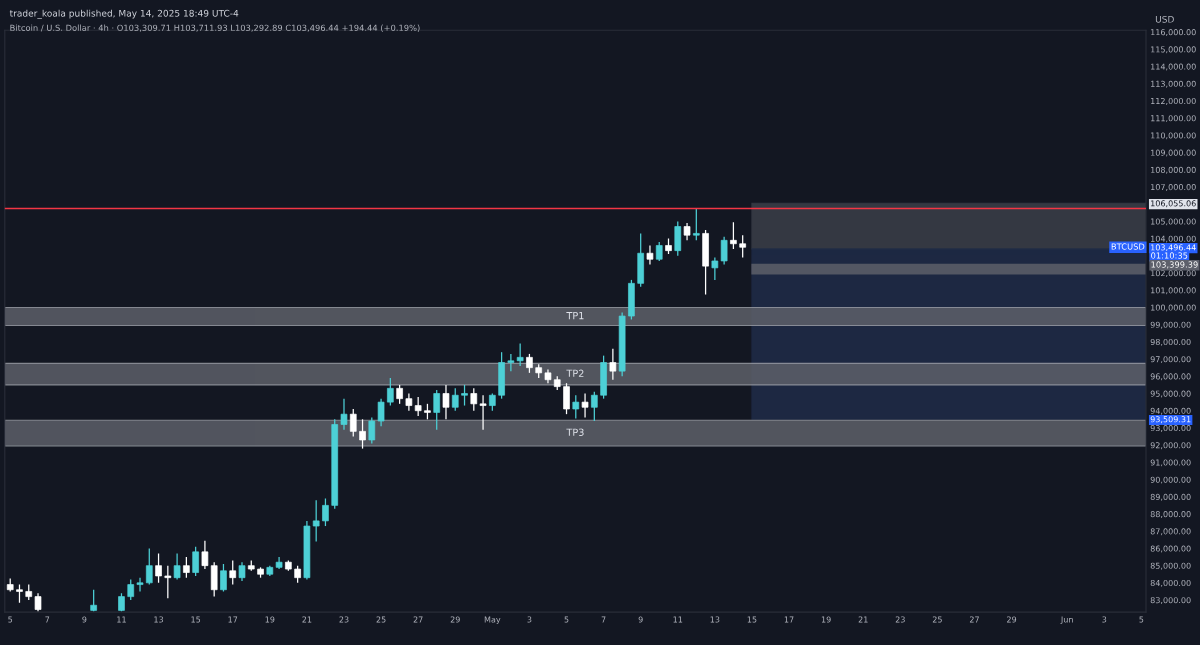 The height and width of the screenshot is (645, 1200). What do you see at coordinates (529, 619) in the screenshot?
I see `x-tick-label: 3` at bounding box center [529, 619].